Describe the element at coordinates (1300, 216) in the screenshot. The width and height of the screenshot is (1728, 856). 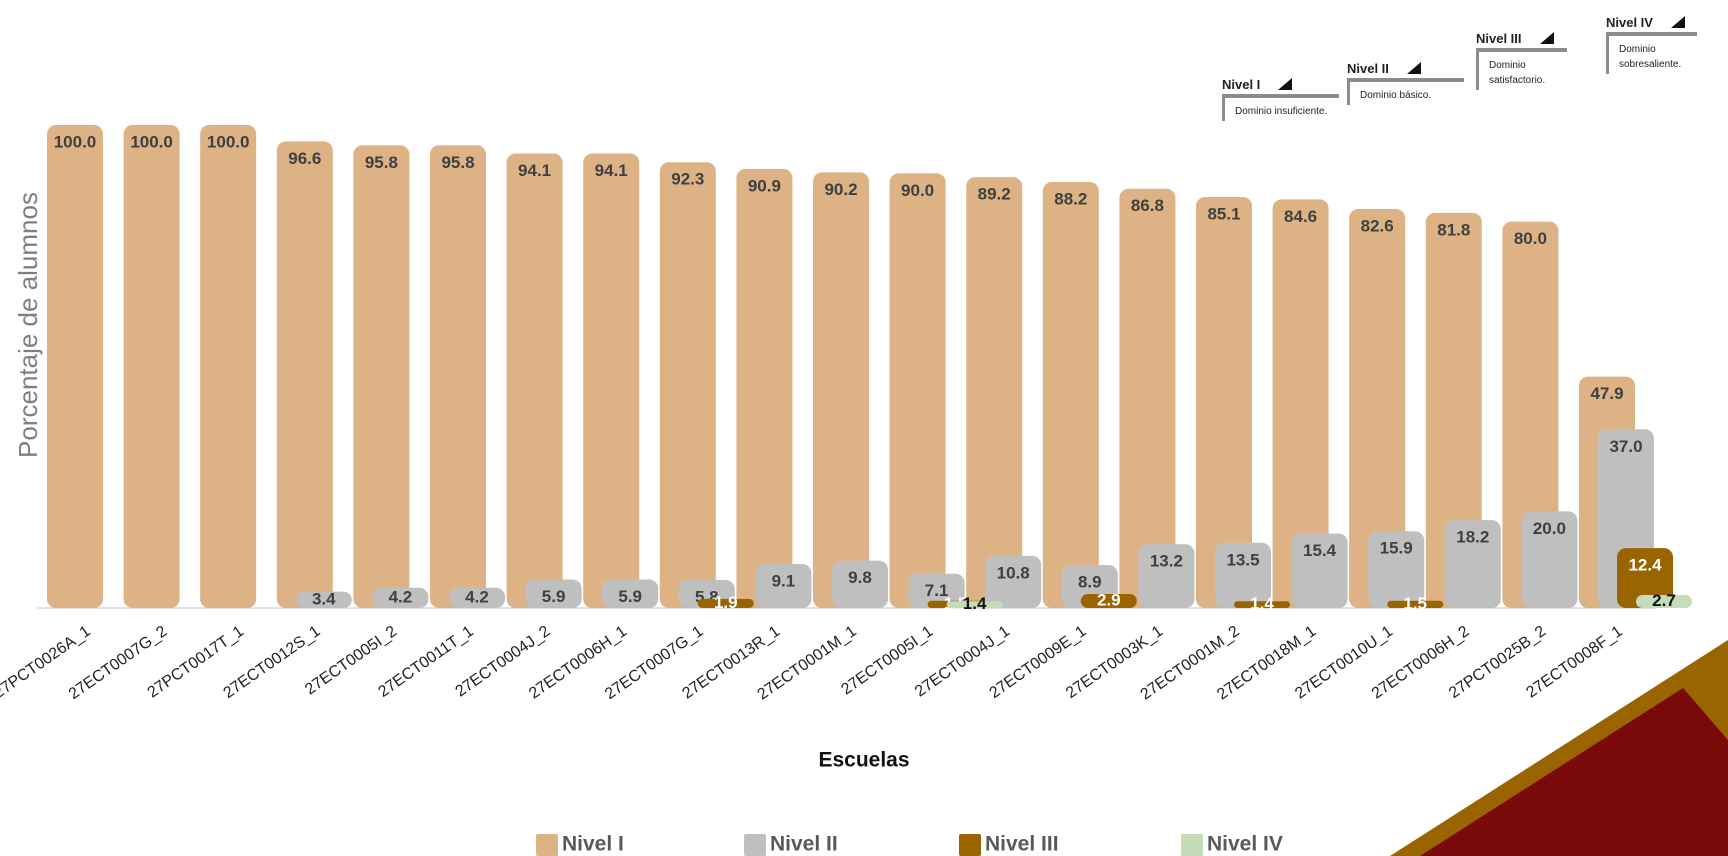
I see `data-label: 84.6` at that location.